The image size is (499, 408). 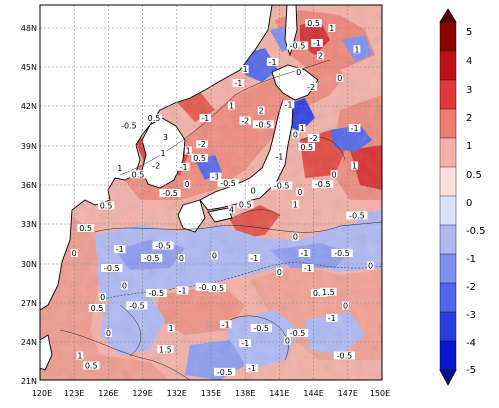 What do you see at coordinates (469, 32) in the screenshot?
I see `colorbar-label: 5` at bounding box center [469, 32].